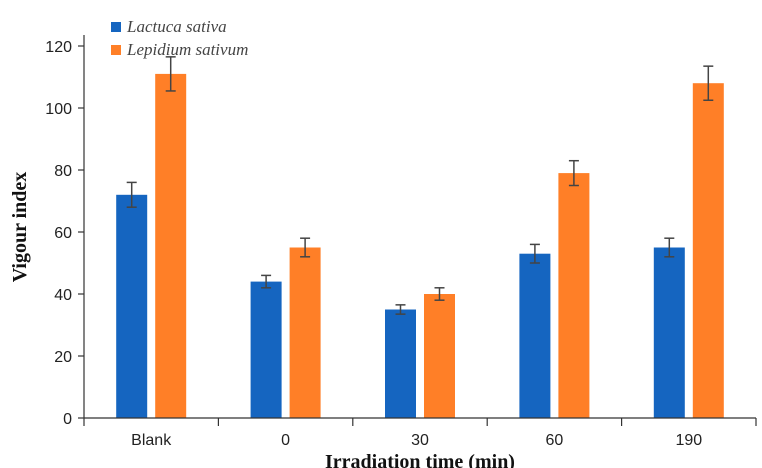  Describe the element at coordinates (151, 440) in the screenshot. I see `x-tick-label: Blank` at that location.